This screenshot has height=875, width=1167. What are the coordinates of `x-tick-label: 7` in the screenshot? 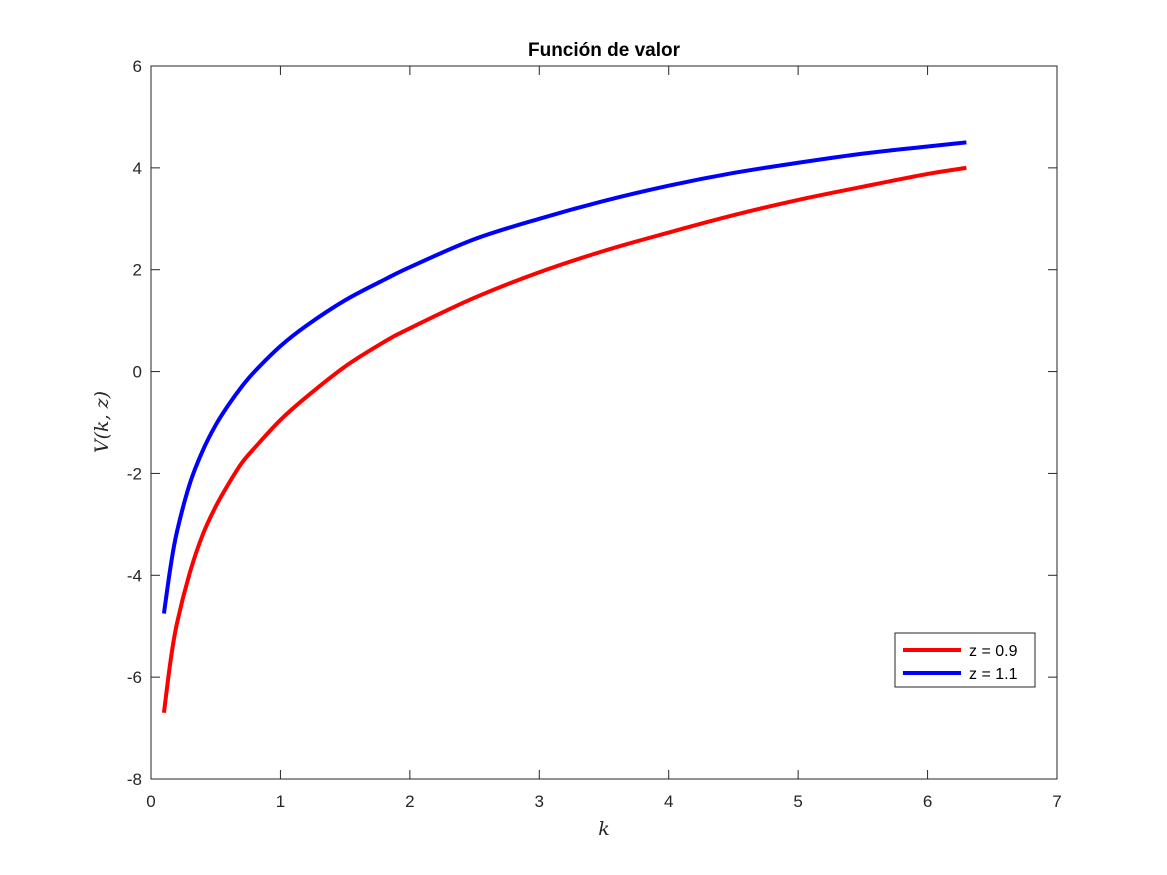 It's located at (1056, 801).